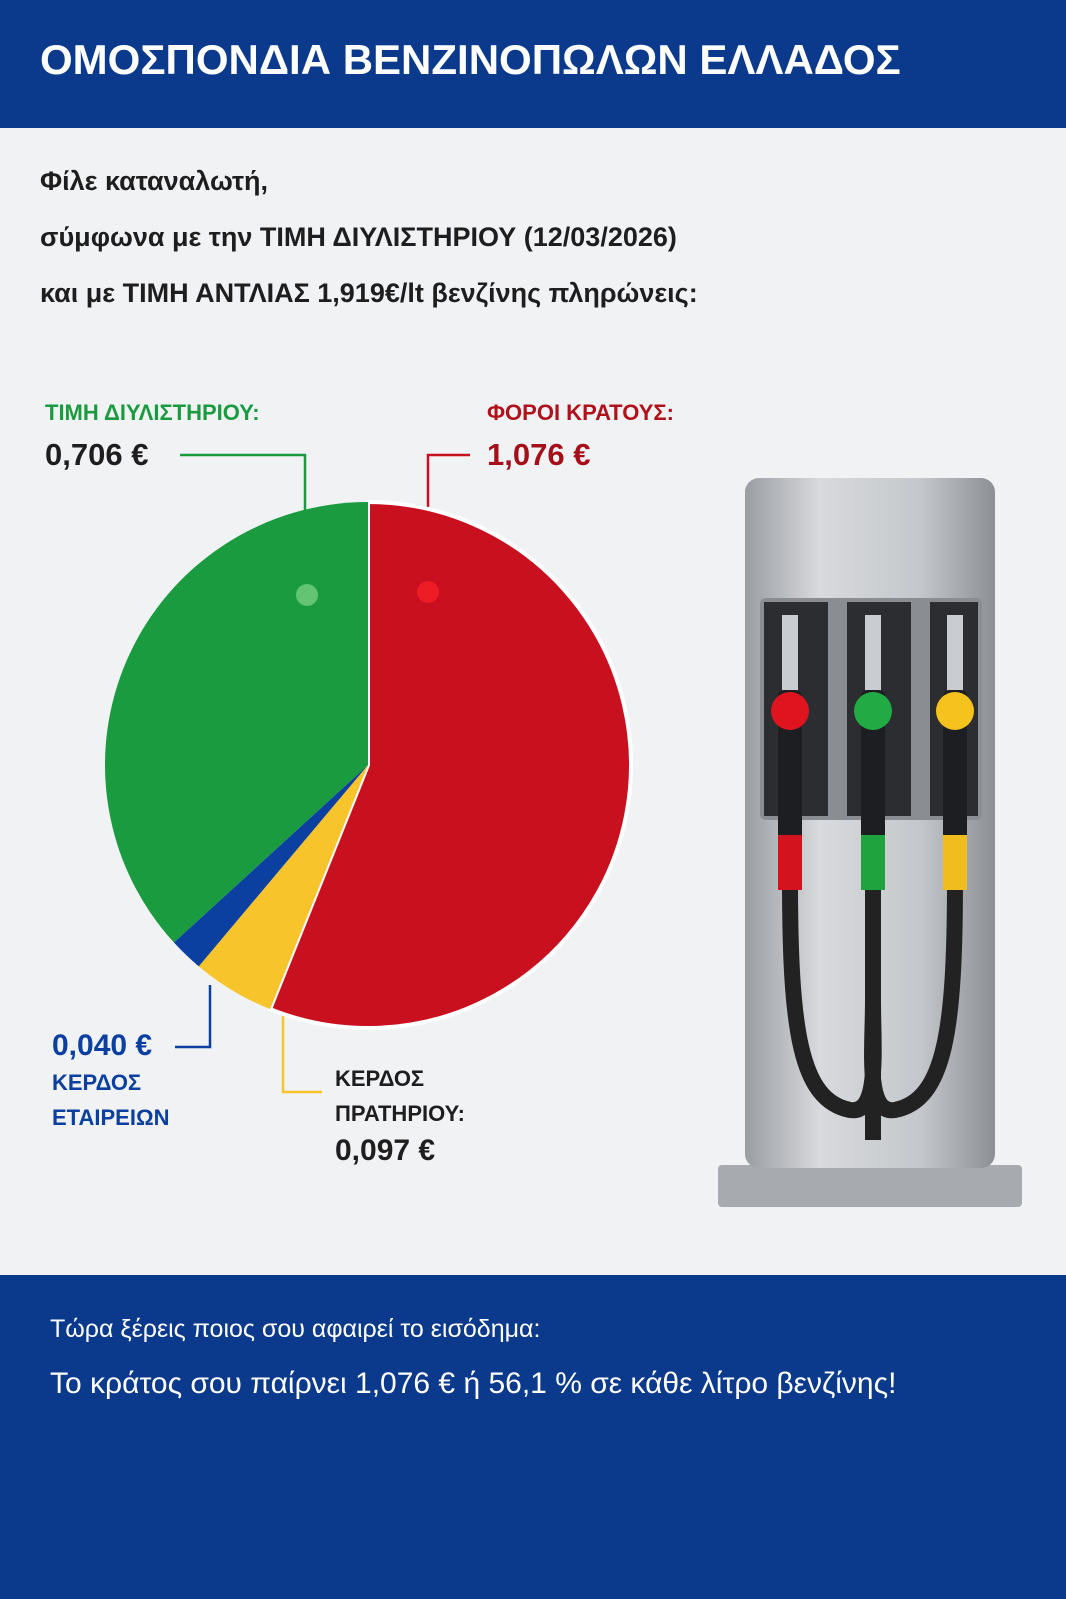  I want to click on slice-label: ΚΕΡΔΟΣ ΠΡΑΤΗΡΙΟΥ:, so click(400, 1096).